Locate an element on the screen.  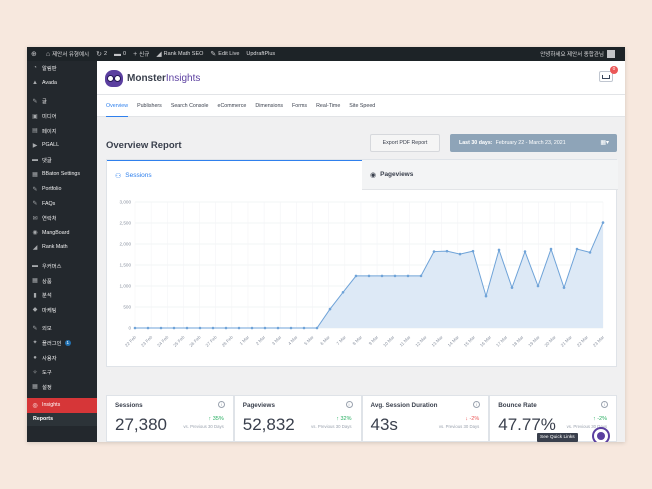
sidebar-item: ▶ PGALL is located at coordinates (62, 145).